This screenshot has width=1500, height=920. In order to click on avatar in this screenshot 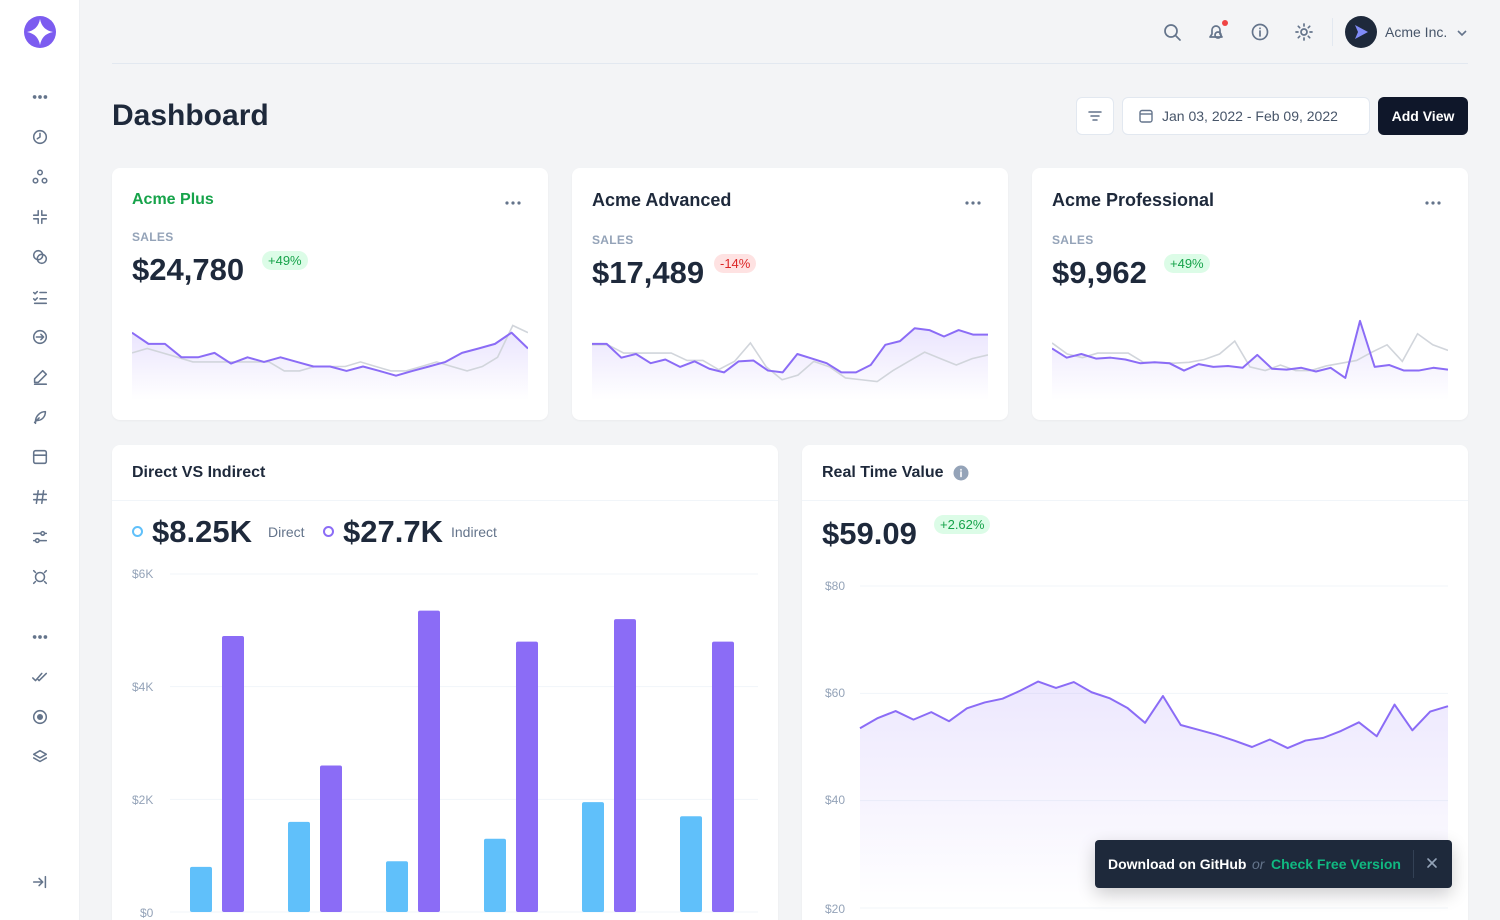, I will do `click(1361, 32)`.